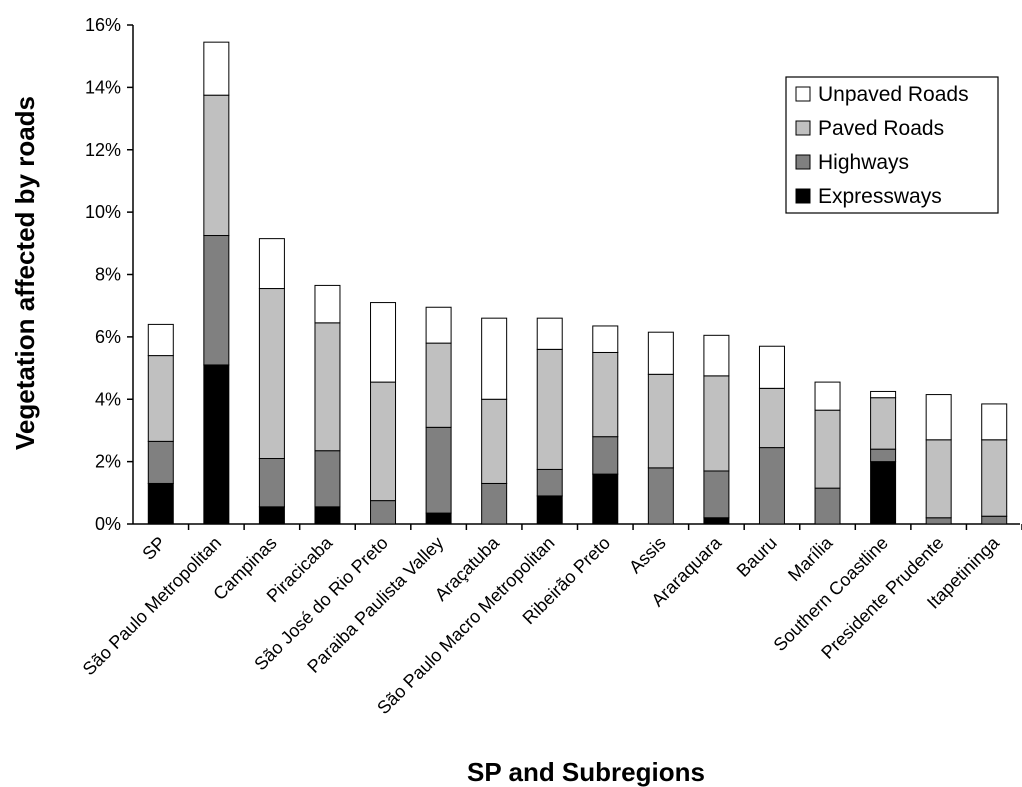 The width and height of the screenshot is (1022, 787). Describe the element at coordinates (647, 555) in the screenshot. I see `x-tick-label: Assis` at that location.